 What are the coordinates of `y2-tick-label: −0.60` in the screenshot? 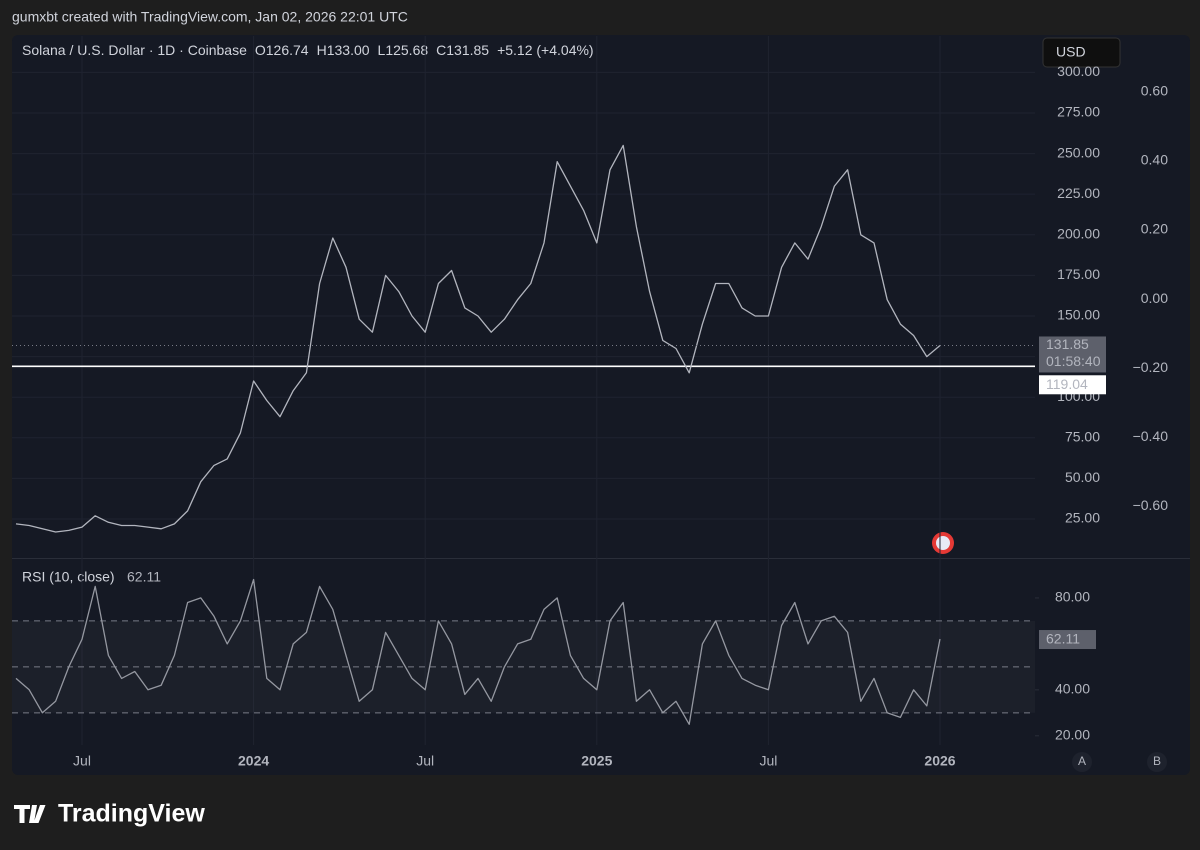 It's located at (1151, 505).